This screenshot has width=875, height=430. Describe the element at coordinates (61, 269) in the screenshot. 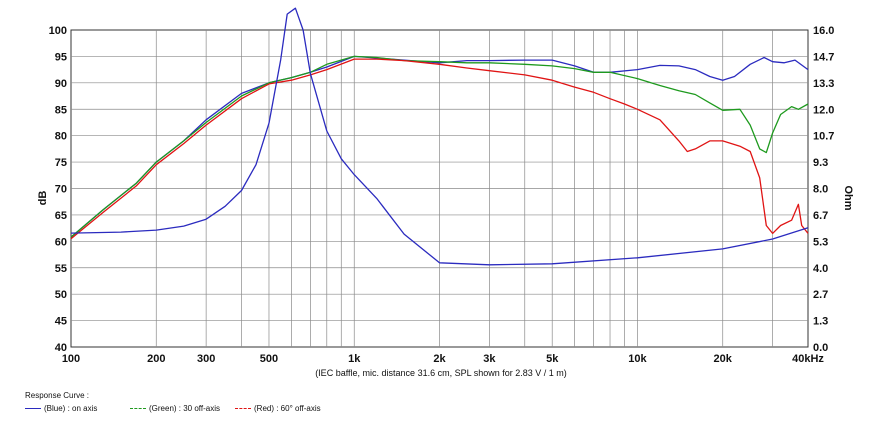

I see `y-left-tick-label: 55` at that location.